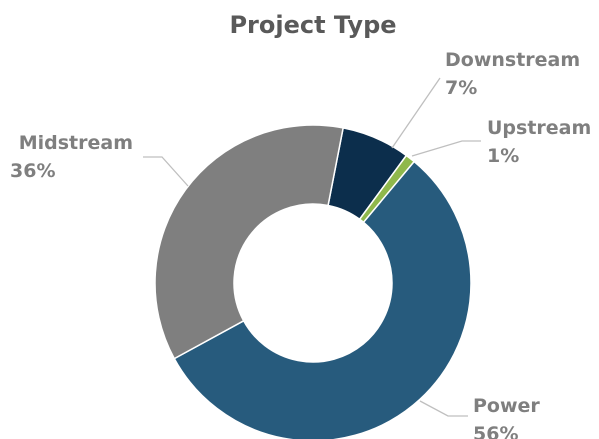 The height and width of the screenshot is (439, 599). What do you see at coordinates (312, 25) in the screenshot?
I see `chart-title: Project Type` at bounding box center [312, 25].